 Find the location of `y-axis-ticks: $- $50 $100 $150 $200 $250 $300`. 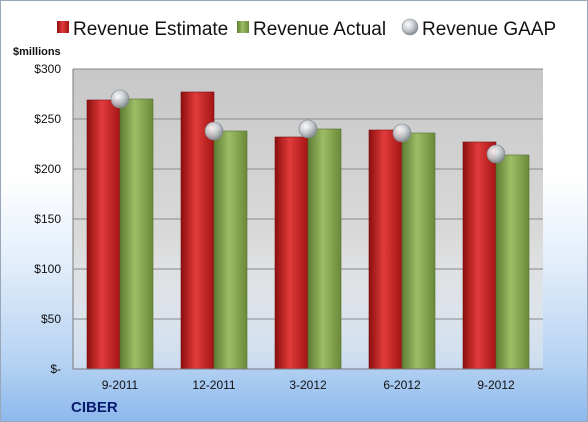

y-axis-ticks: $- $50 $100 $150 $200 $250 $300 is located at coordinates (47, 219).